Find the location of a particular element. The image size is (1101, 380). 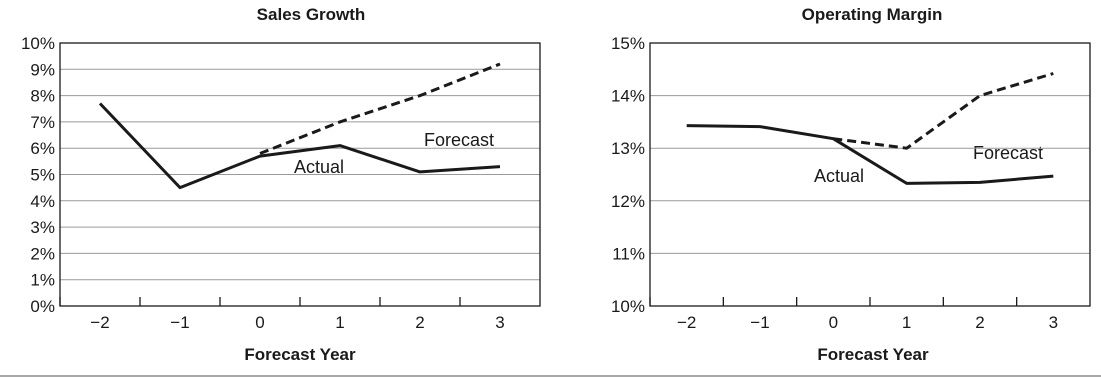

y-tick-label: 9% is located at coordinates (42, 69).